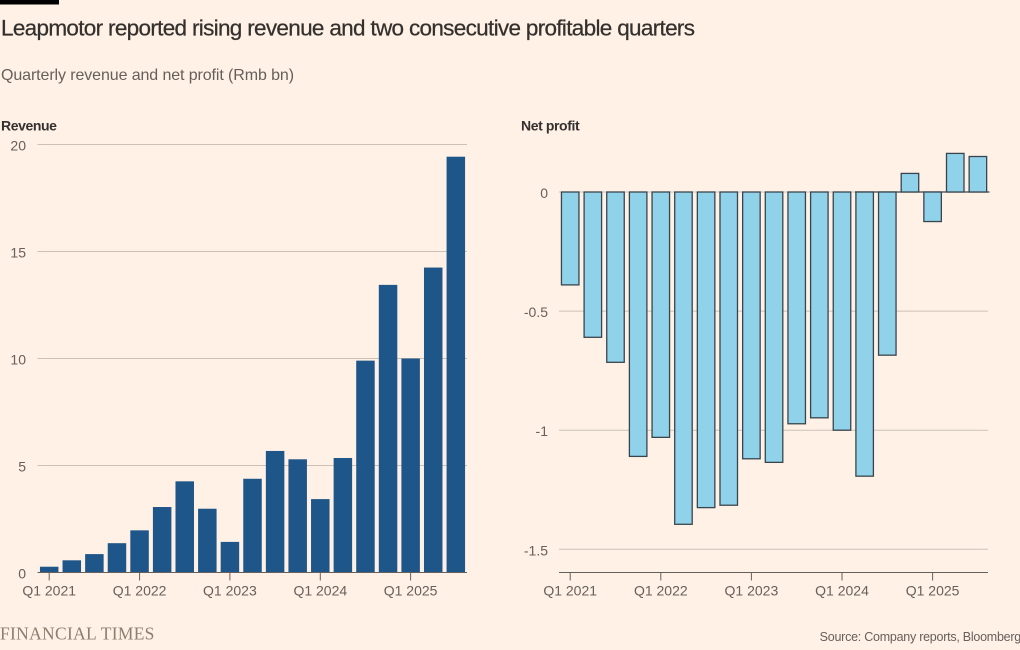 This screenshot has width=1020, height=650. I want to click on svg-text: Net profit, so click(550, 126).